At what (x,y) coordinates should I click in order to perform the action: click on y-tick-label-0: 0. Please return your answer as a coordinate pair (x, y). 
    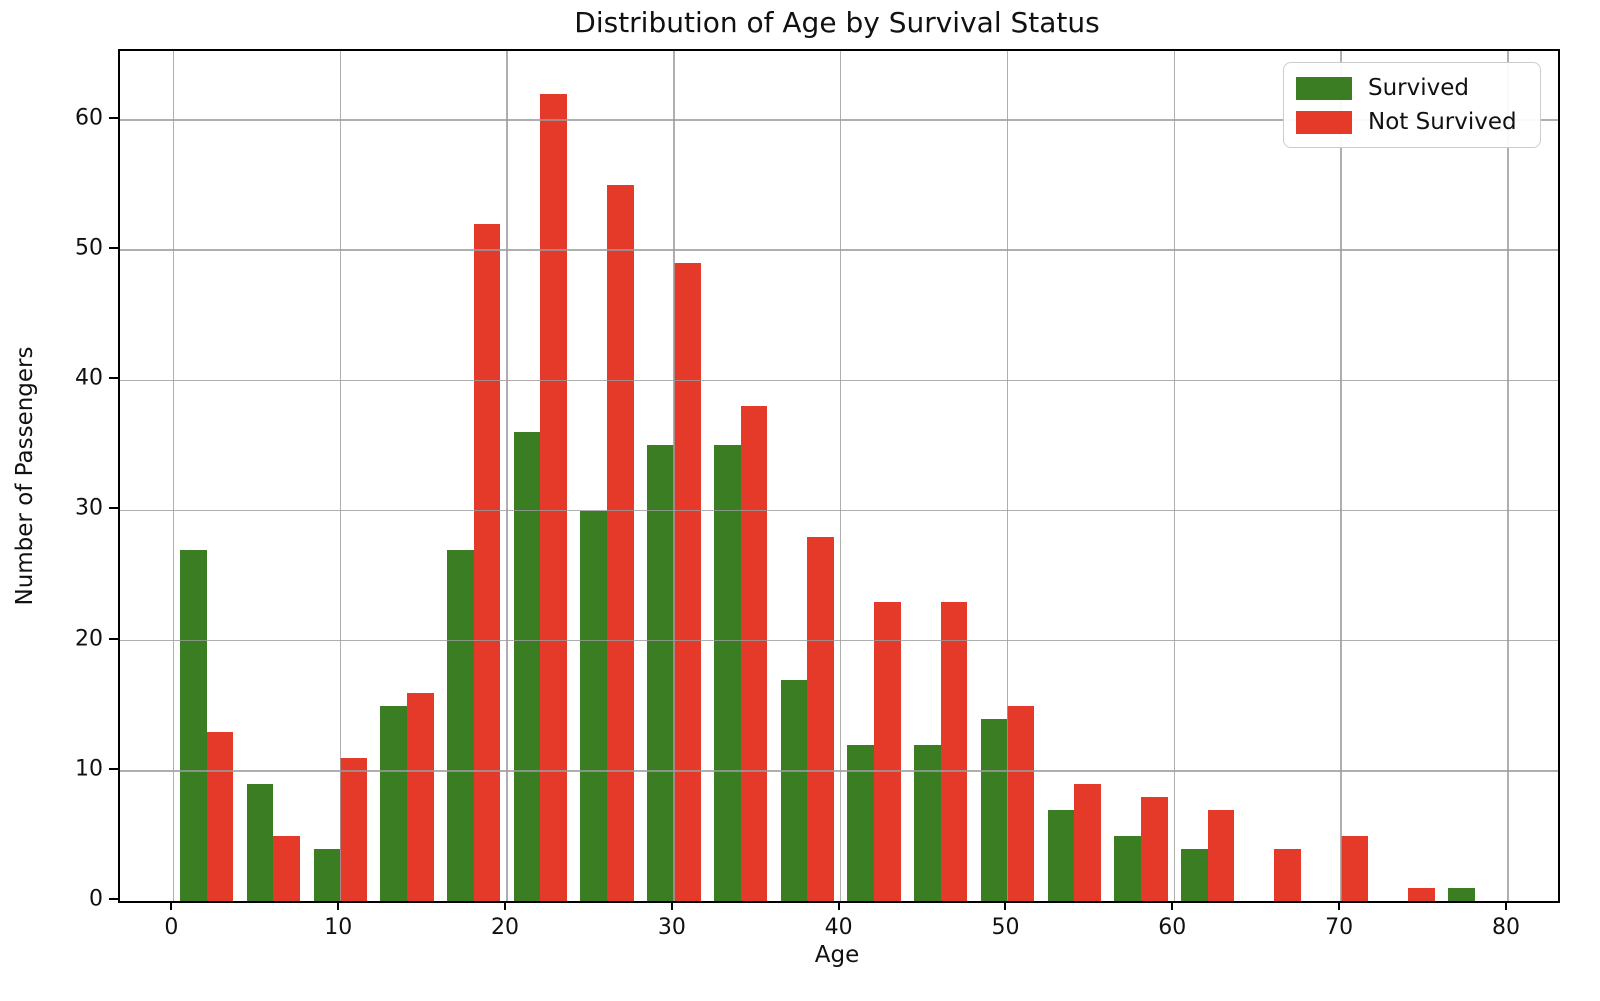
    Looking at the image, I should click on (96, 899).